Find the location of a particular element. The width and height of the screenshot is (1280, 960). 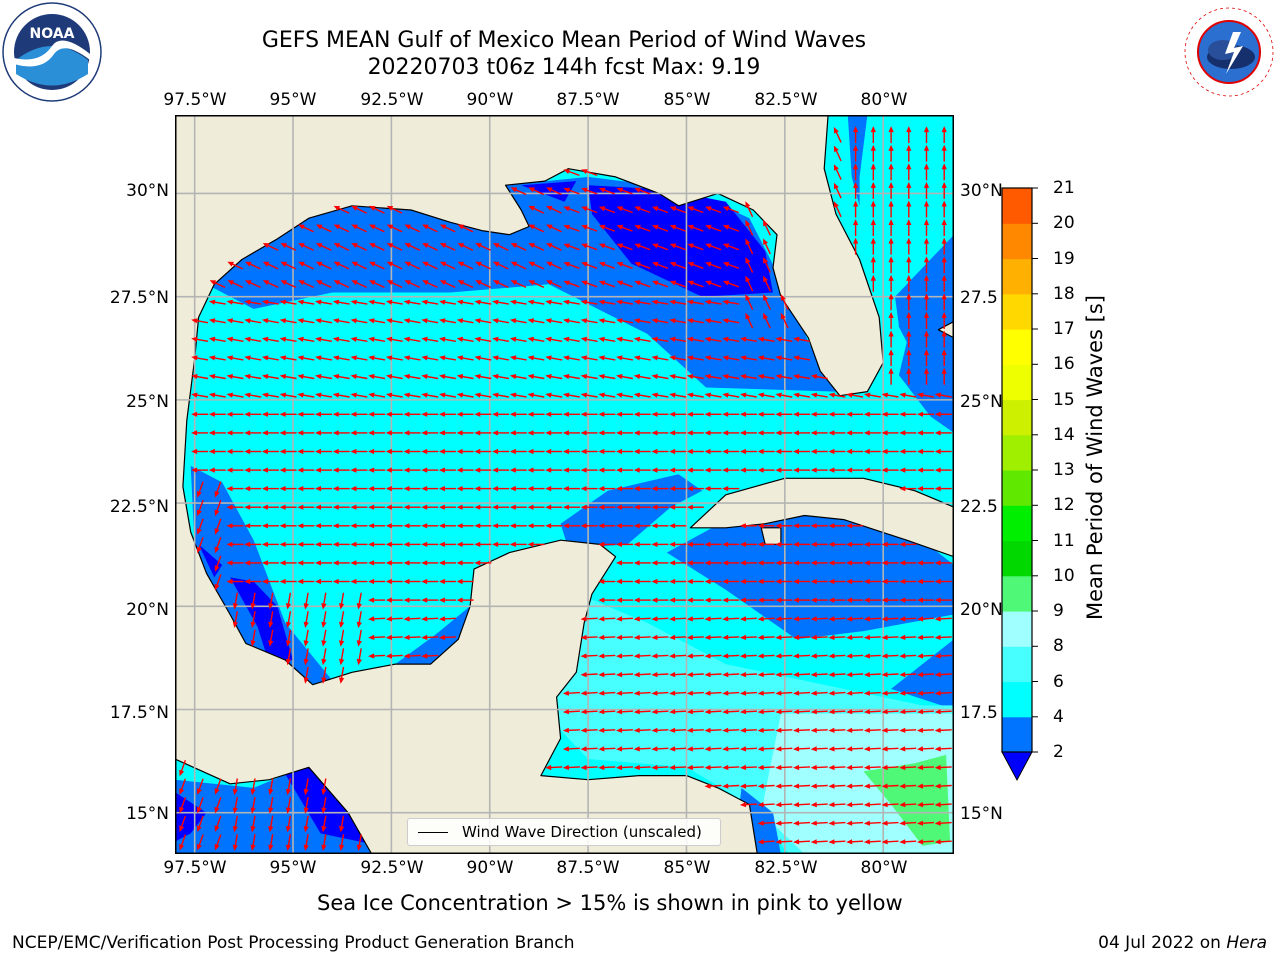

nws-logo is located at coordinates (1229, 52).